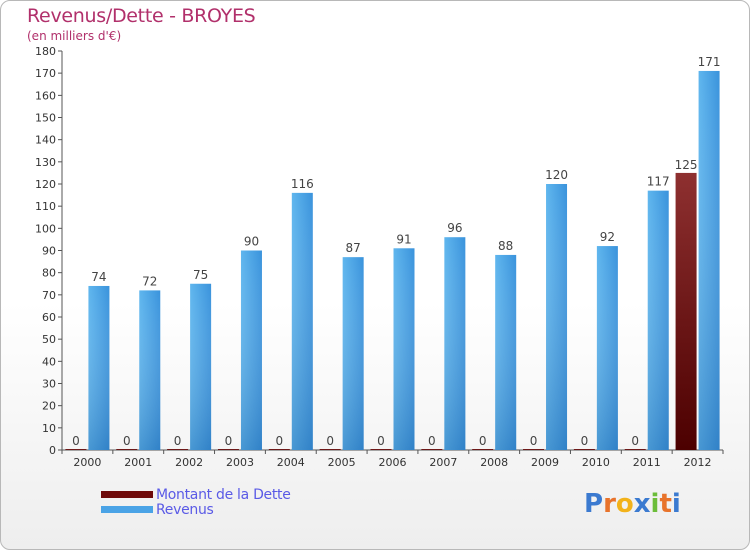  Describe the element at coordinates (45, 118) in the screenshot. I see `y-tick-label: 150` at that location.